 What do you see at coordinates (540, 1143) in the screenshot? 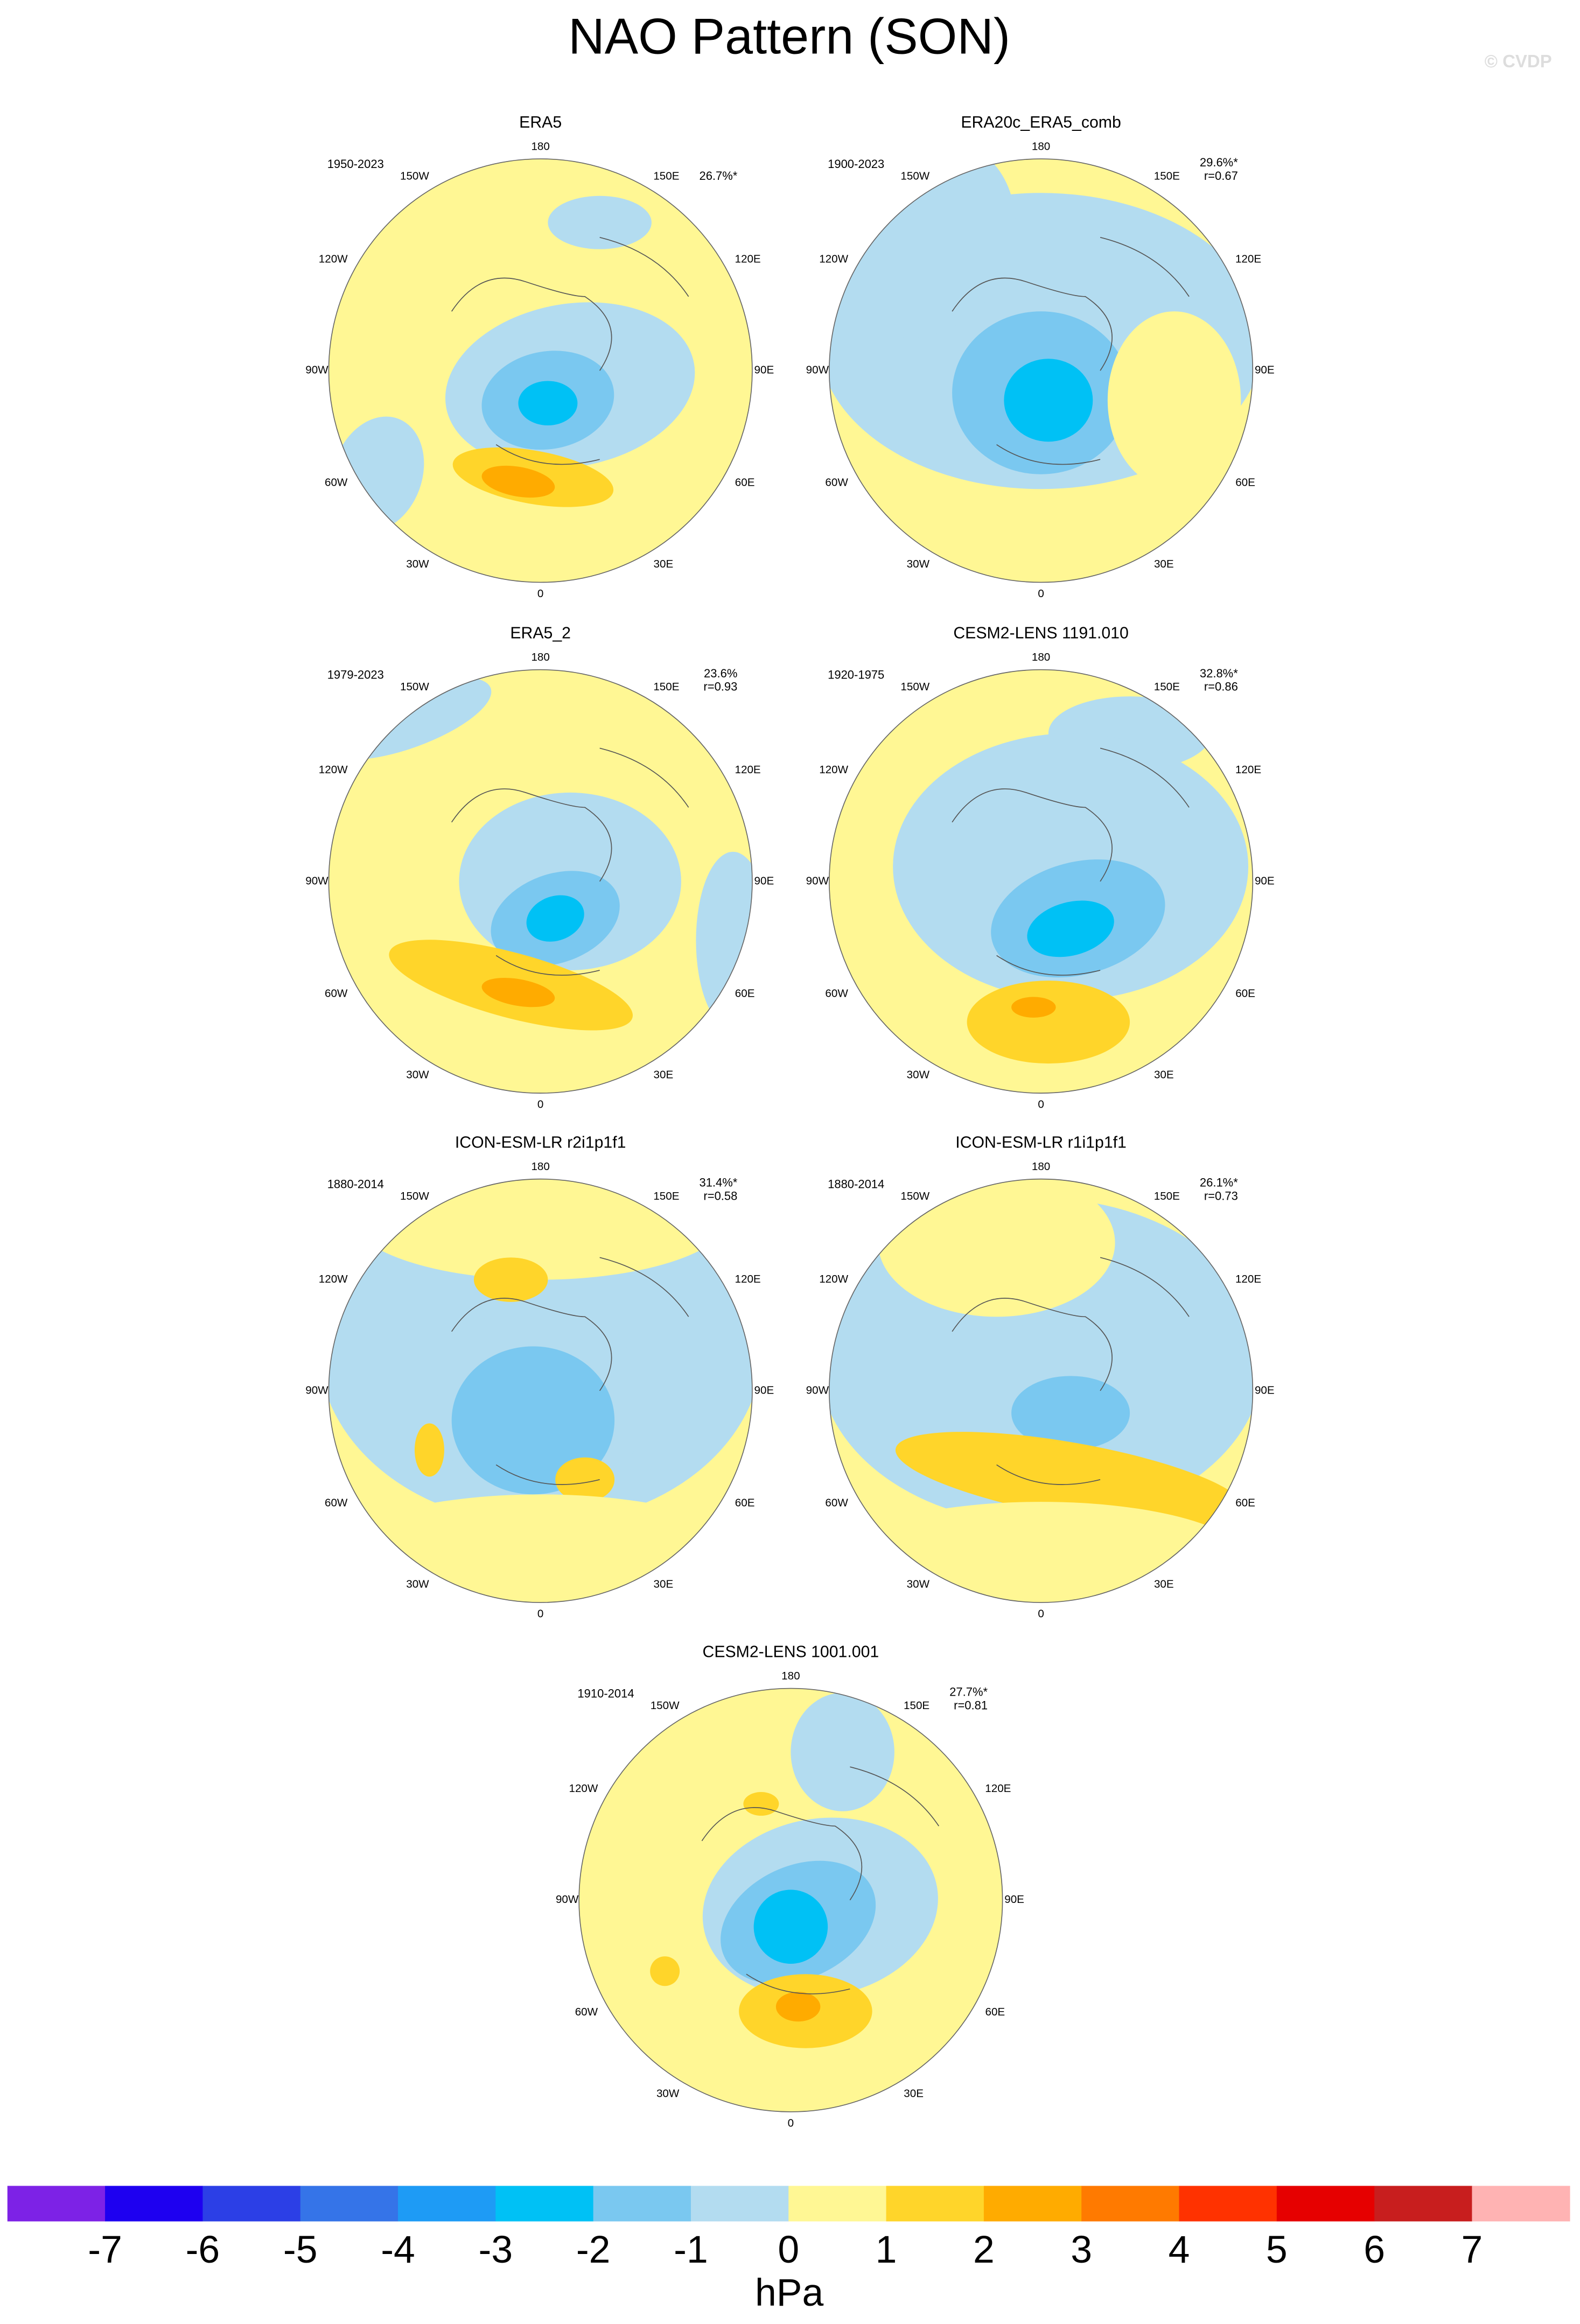
I see `panel-title: ICON-ESM-LR r2i1p1f1` at bounding box center [540, 1143].